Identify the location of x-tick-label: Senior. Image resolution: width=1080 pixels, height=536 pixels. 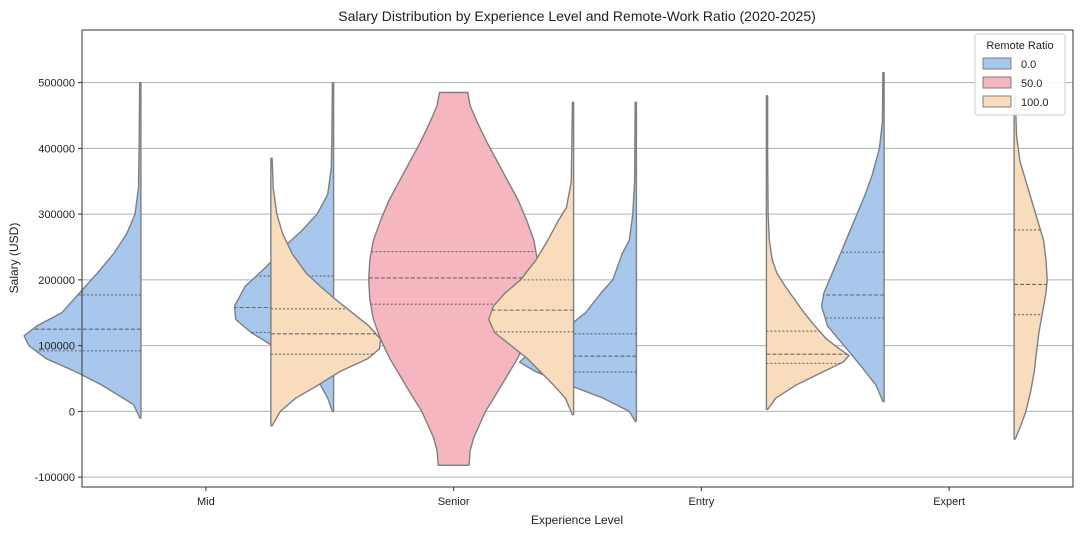
(454, 502).